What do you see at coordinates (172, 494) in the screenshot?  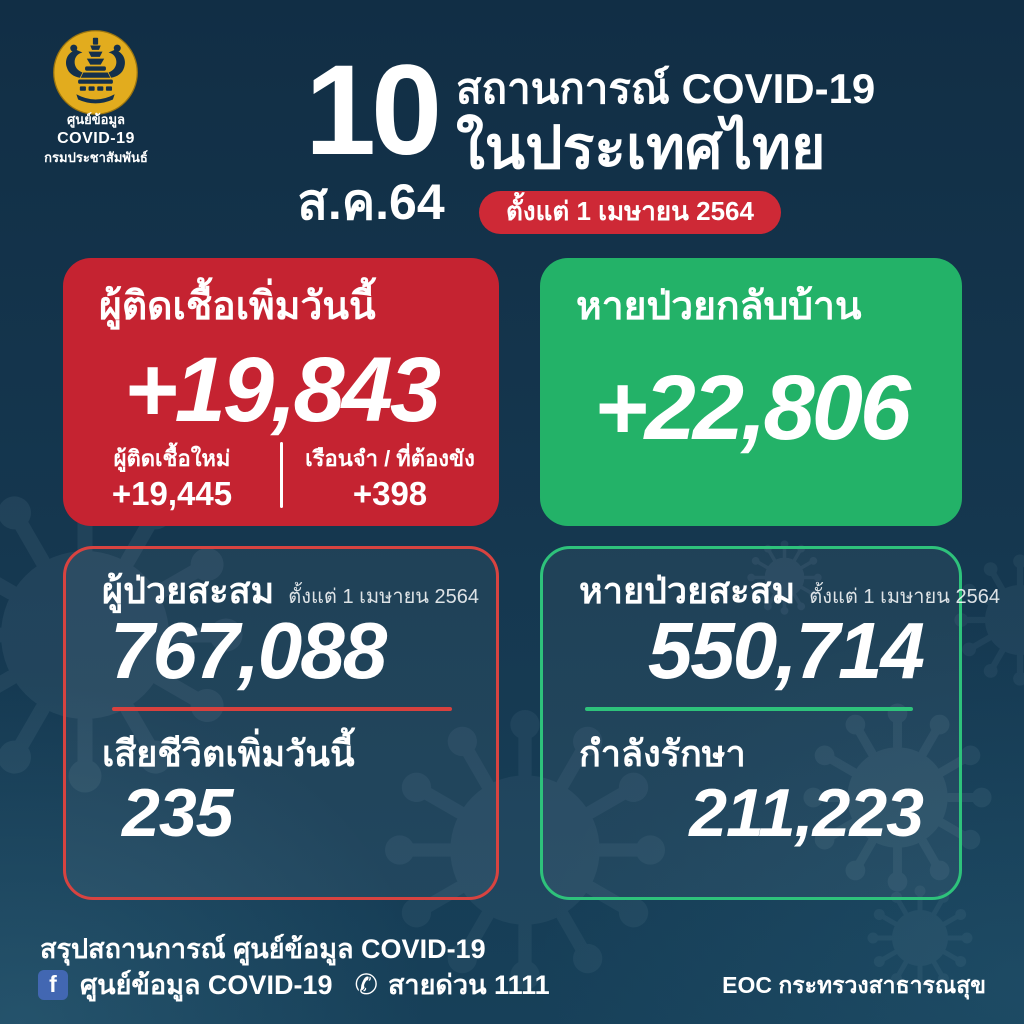 I see `new-cases-general-value: +19,445` at bounding box center [172, 494].